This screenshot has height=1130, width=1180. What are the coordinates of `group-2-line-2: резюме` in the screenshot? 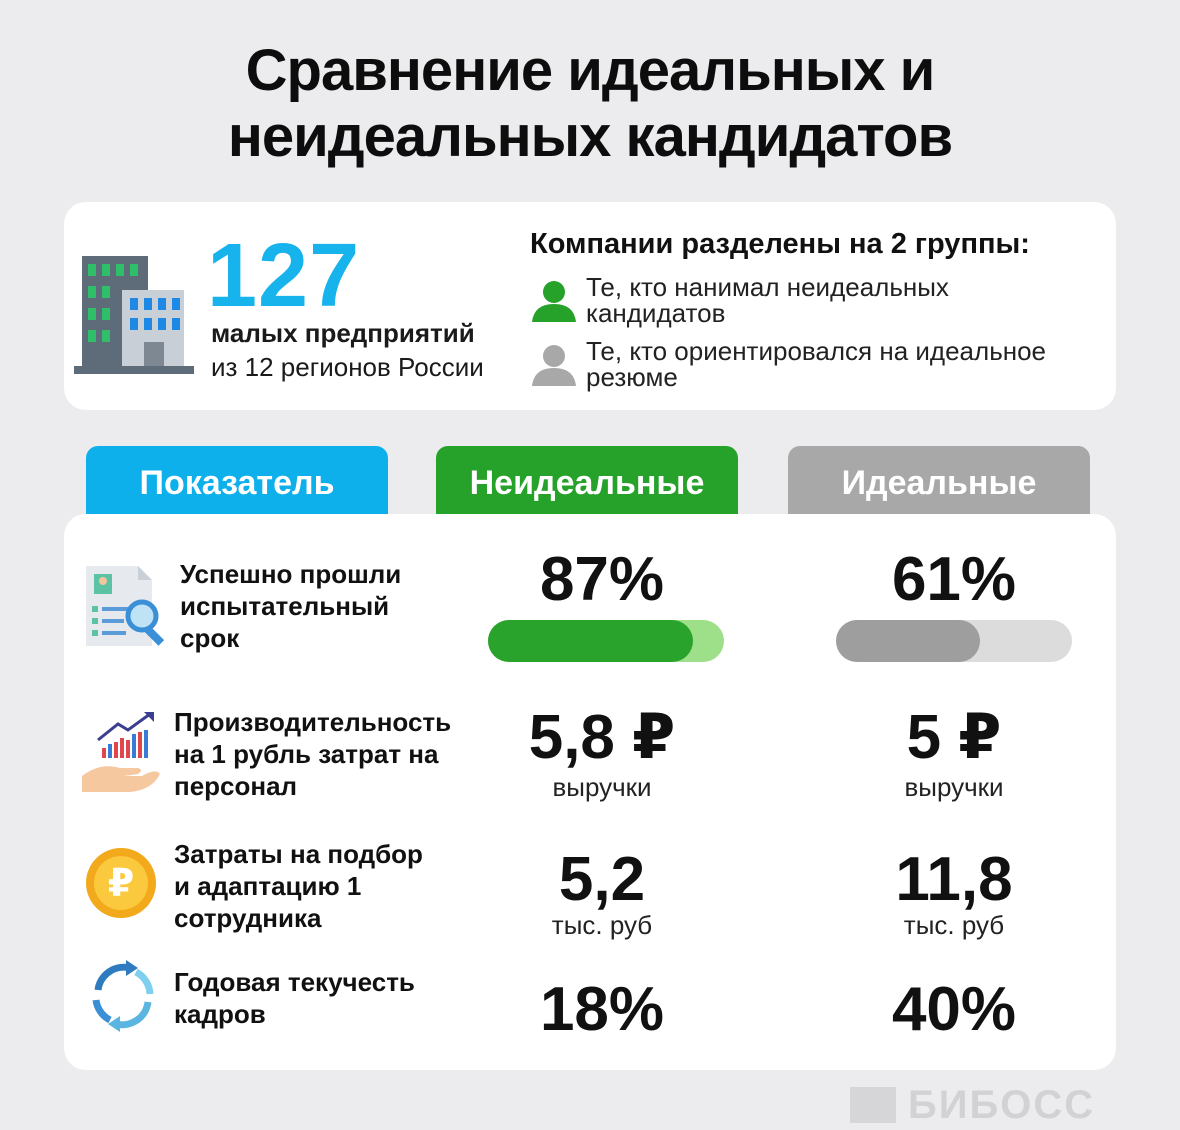 It's located at (632, 377).